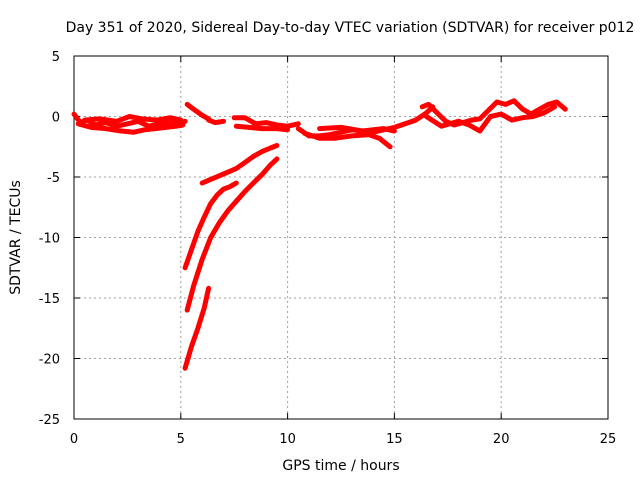 The image size is (640, 480). What do you see at coordinates (181, 439) in the screenshot?
I see `x-tick-label: 5` at bounding box center [181, 439].